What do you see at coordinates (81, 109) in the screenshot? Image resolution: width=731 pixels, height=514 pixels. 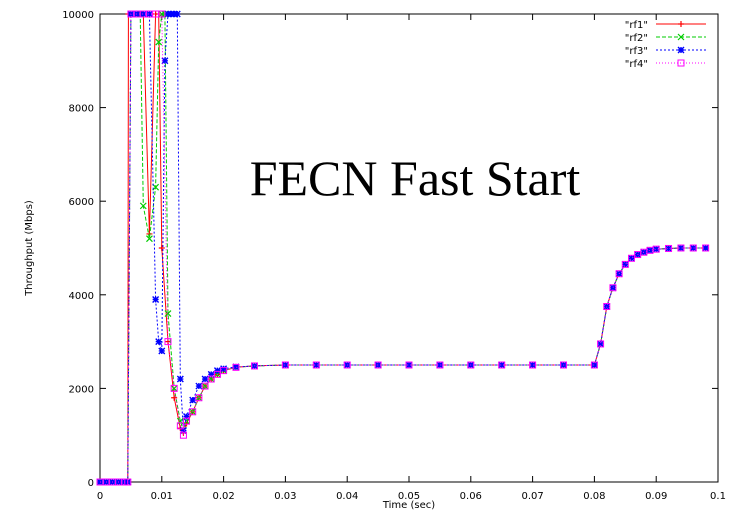 I see `y-tick-label: 8000` at bounding box center [81, 109].